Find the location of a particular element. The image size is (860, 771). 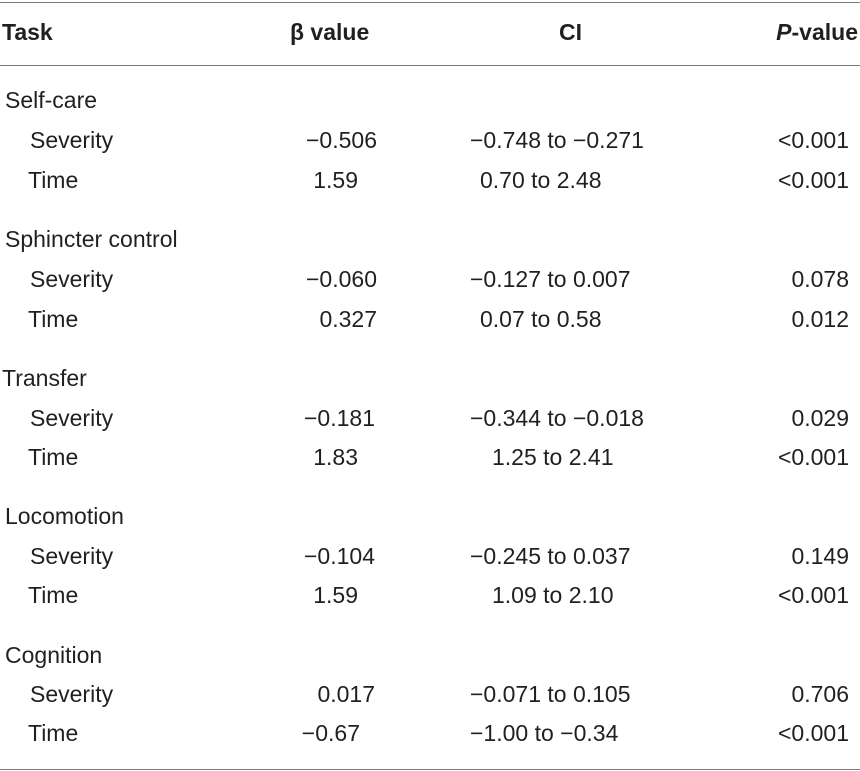

header-p-value: P-value is located at coordinates (817, 32).